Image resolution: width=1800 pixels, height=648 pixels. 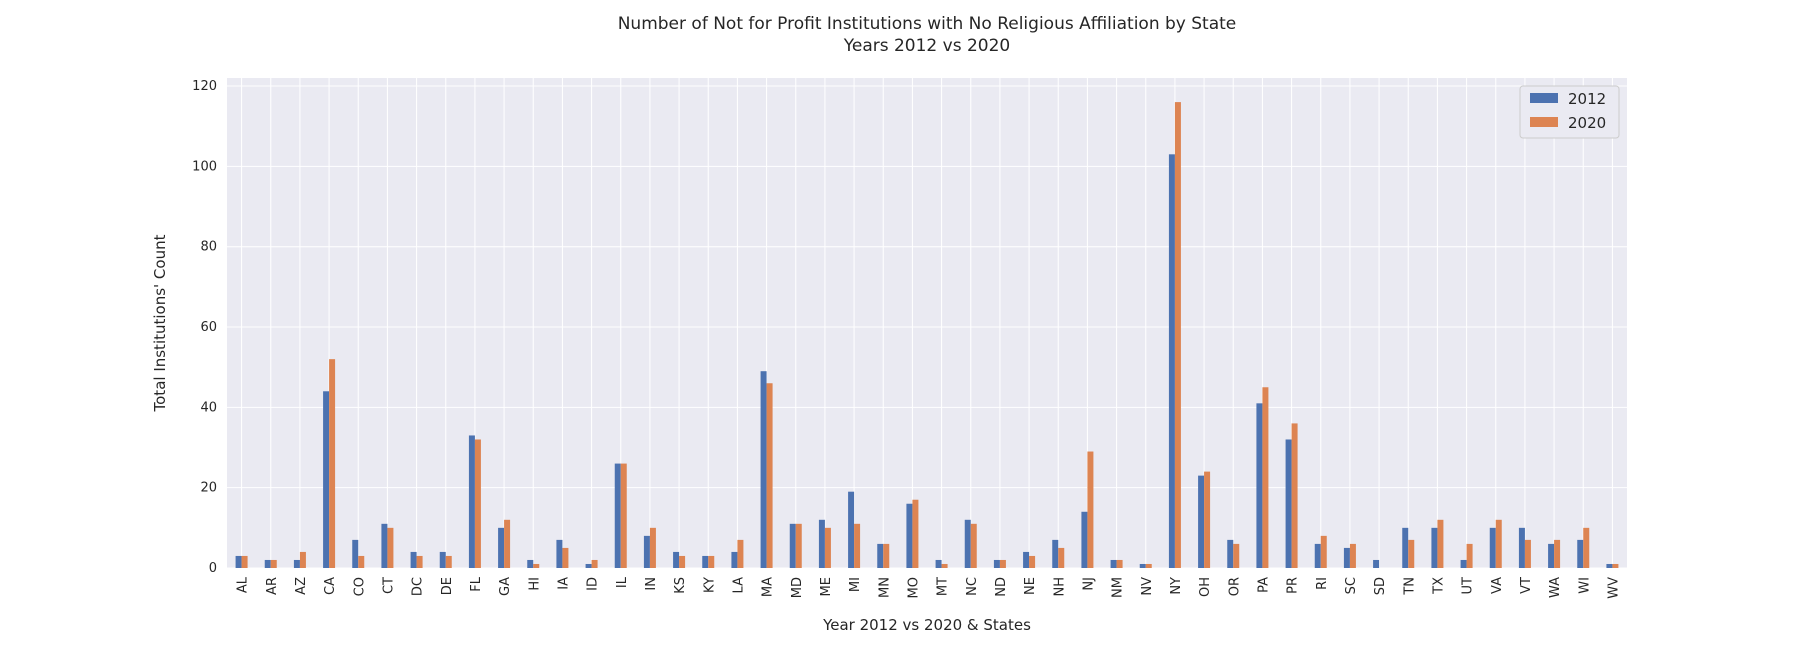 I want to click on bar-2020-MA, so click(x=769, y=475).